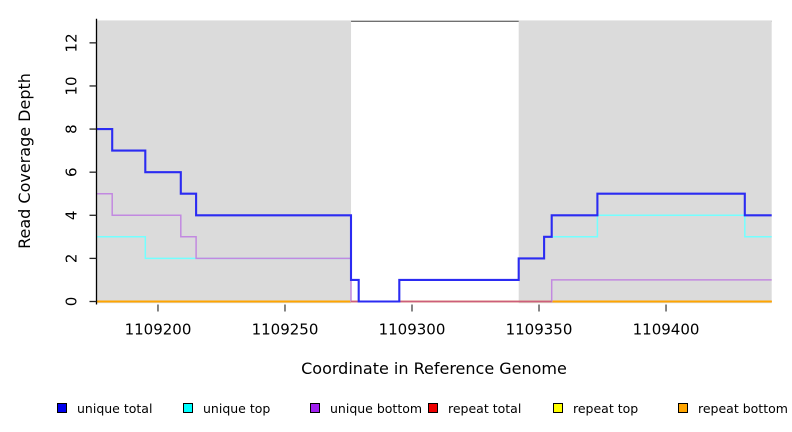 The height and width of the screenshot is (432, 792). Describe the element at coordinates (188, 408) in the screenshot. I see `unique-top-swatch-icon` at that location.